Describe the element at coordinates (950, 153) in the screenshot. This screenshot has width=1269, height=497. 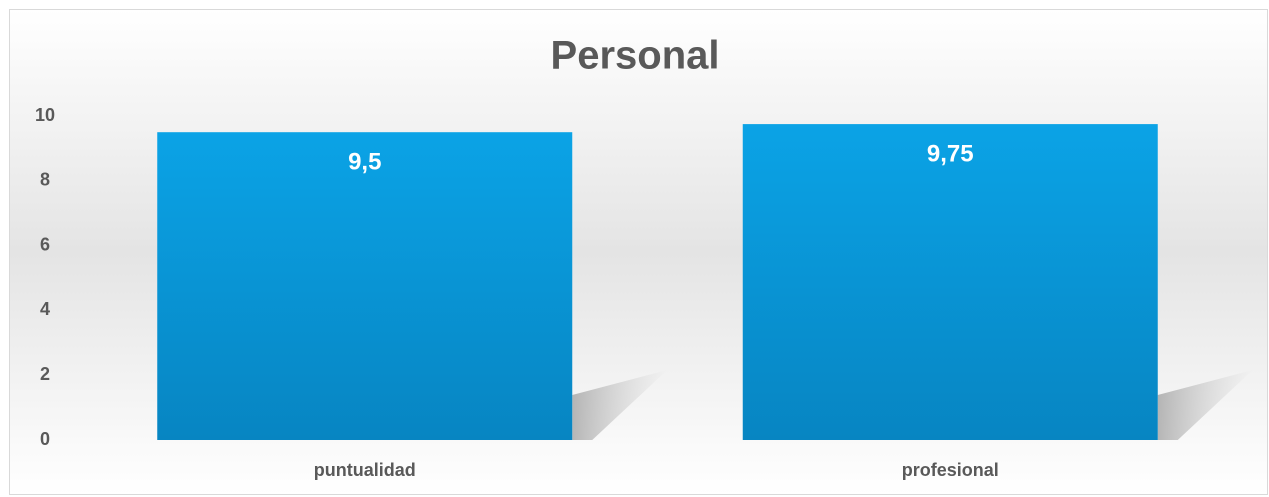
I see `data-label: 9,75` at that location.